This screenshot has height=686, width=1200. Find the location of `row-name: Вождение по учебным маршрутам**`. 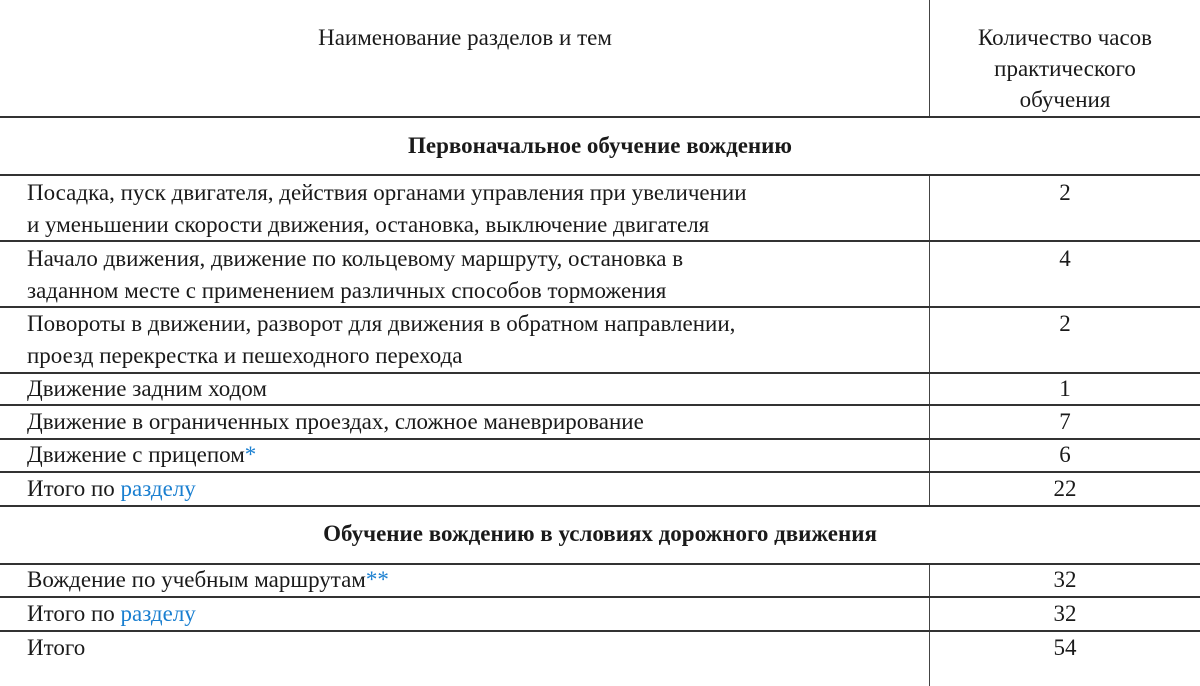

row-name: Вождение по учебным маршрутам** is located at coordinates (472, 580).